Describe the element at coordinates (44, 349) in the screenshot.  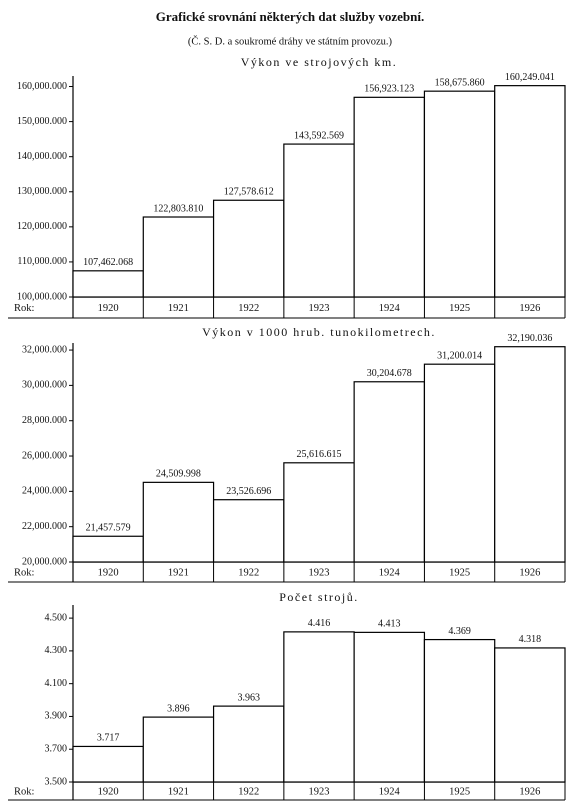
I see `y-tick-label: 32,000.000` at that location.